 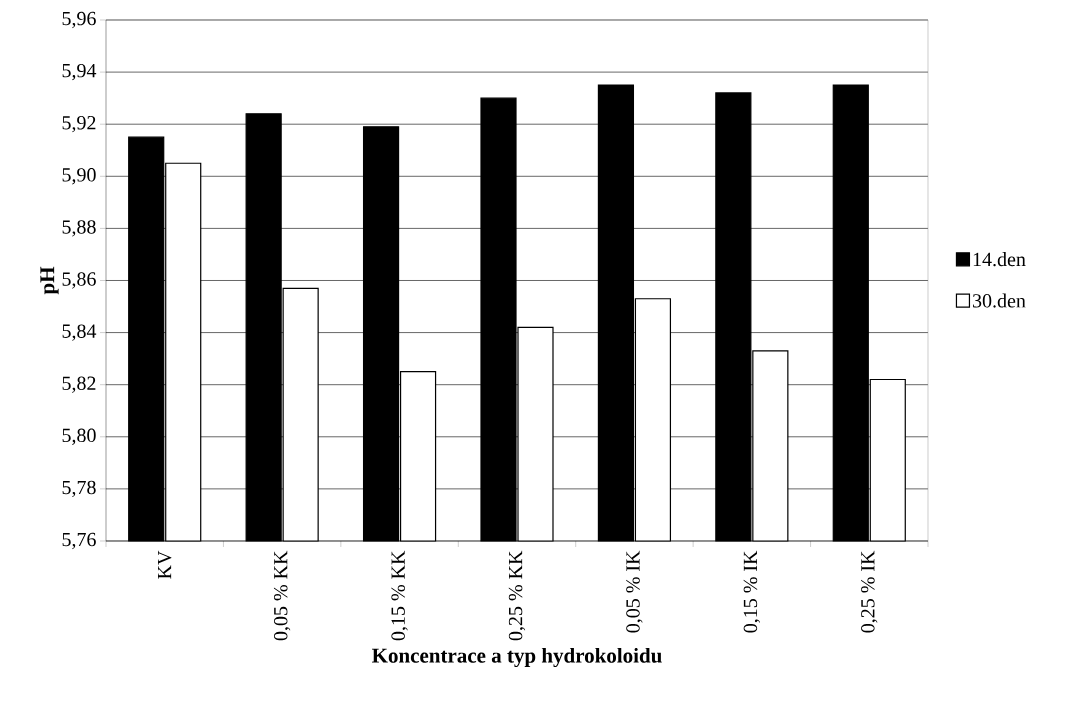 I want to click on x-tick-label: 0,15 % IK, so click(x=752, y=591).